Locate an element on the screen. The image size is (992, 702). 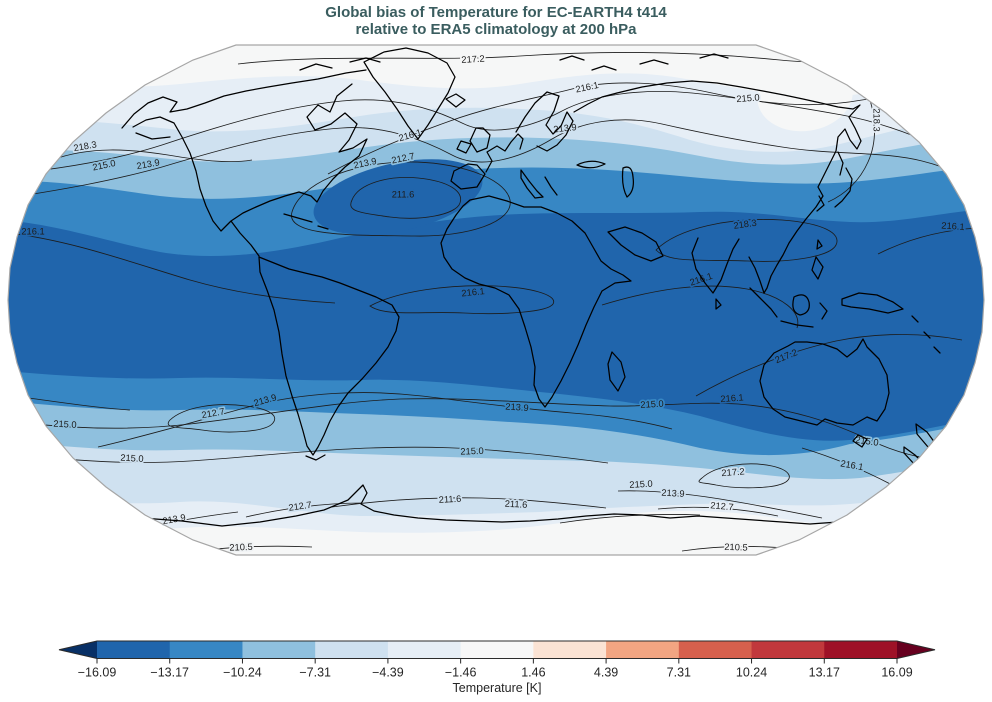
fill-band-arctic-cap is located at coordinates (496, 71).